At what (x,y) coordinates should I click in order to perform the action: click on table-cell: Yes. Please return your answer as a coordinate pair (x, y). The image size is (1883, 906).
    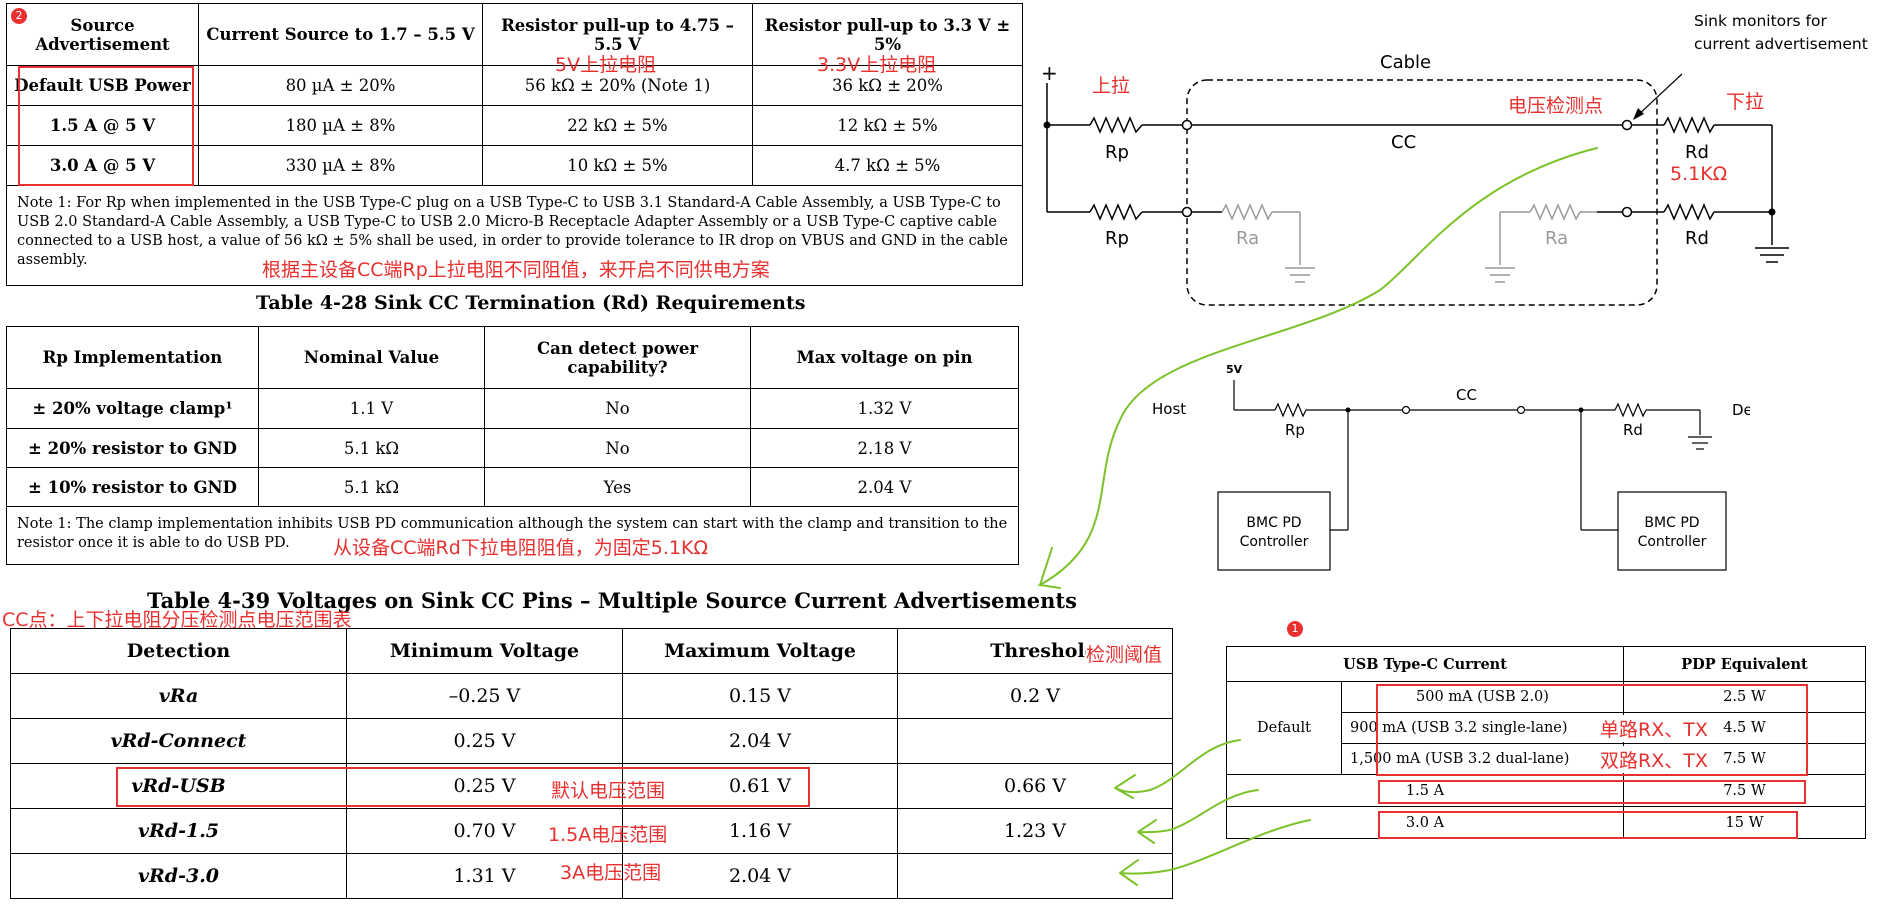
    Looking at the image, I should click on (618, 487).